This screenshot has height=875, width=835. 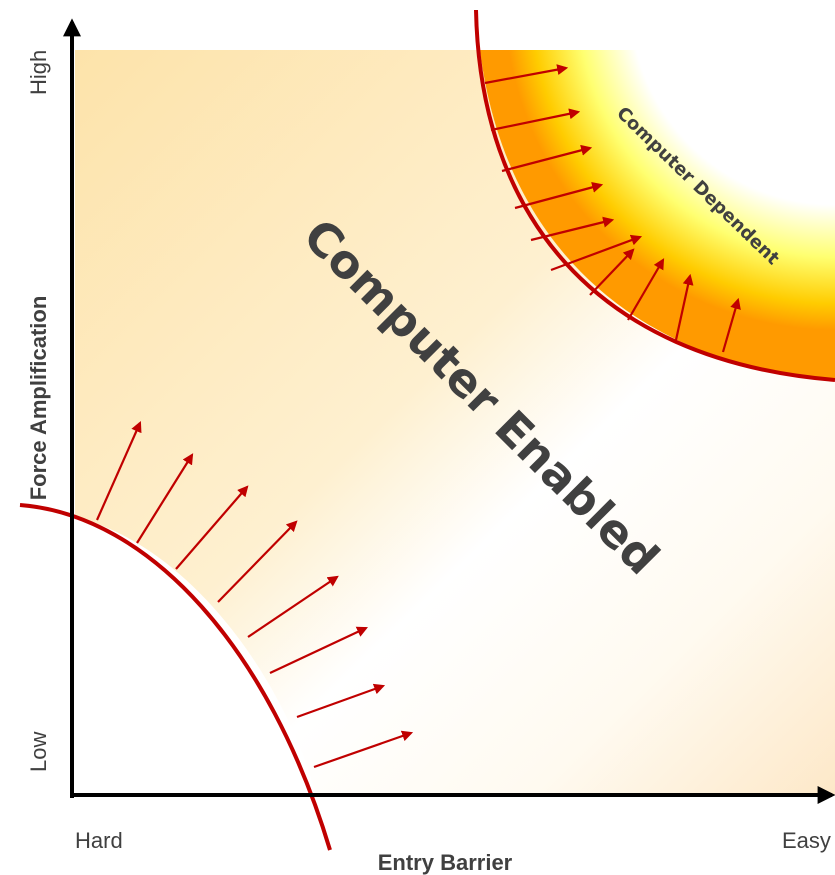 I want to click on y-low-label: Low, so click(x=38, y=752).